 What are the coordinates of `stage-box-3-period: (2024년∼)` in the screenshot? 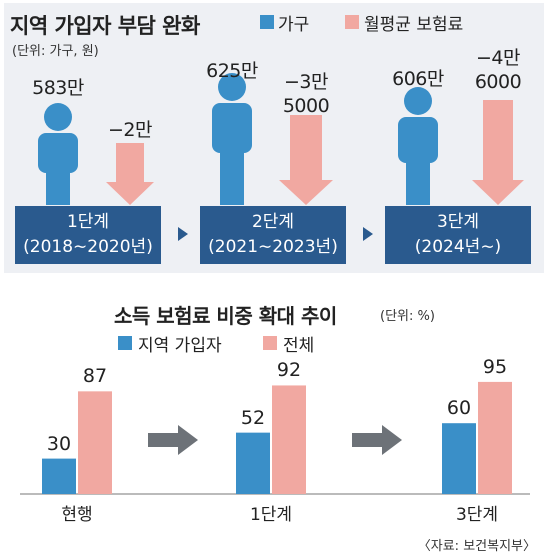 It's located at (458, 247).